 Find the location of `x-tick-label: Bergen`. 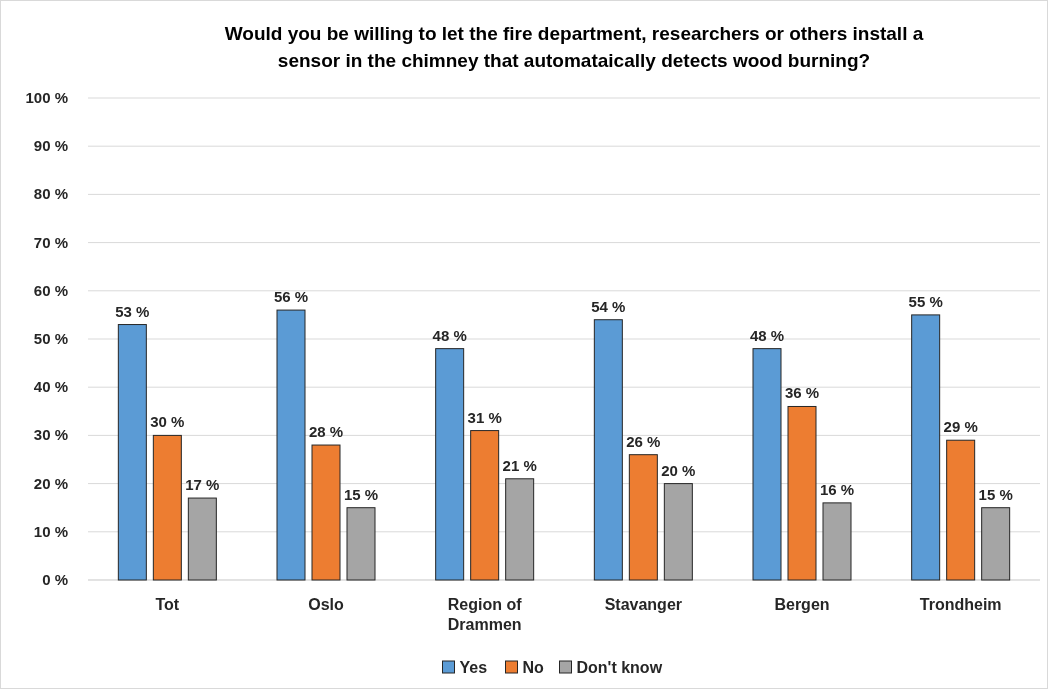

x-tick-label: Bergen is located at coordinates (802, 604).